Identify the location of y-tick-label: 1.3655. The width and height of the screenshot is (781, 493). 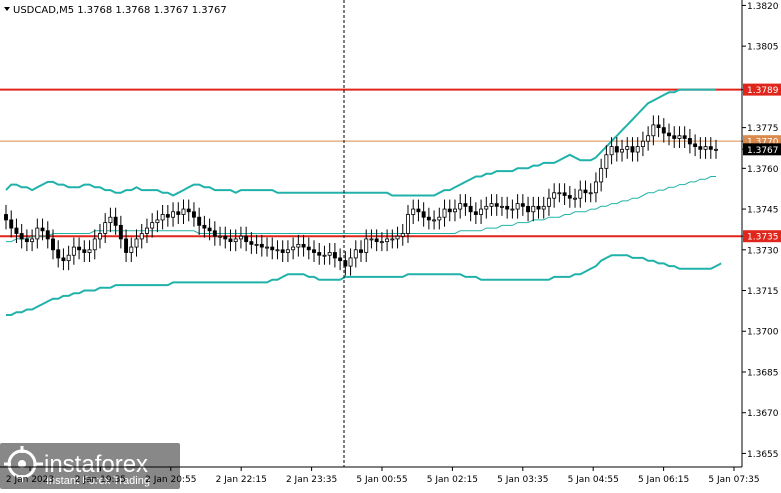
(763, 455).